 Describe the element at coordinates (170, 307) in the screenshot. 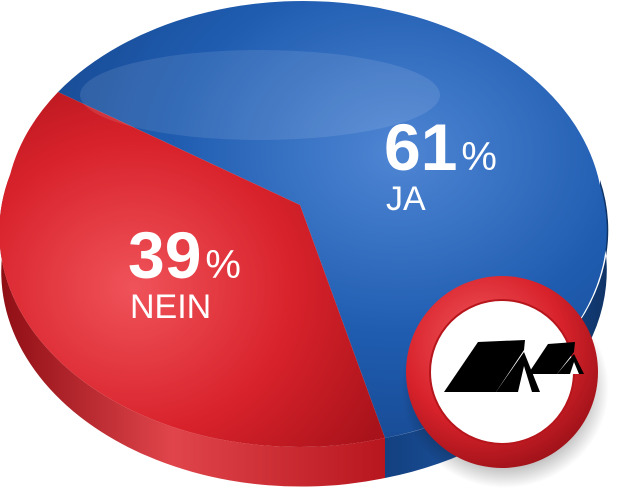

I see `nein-label: NEIN` at that location.